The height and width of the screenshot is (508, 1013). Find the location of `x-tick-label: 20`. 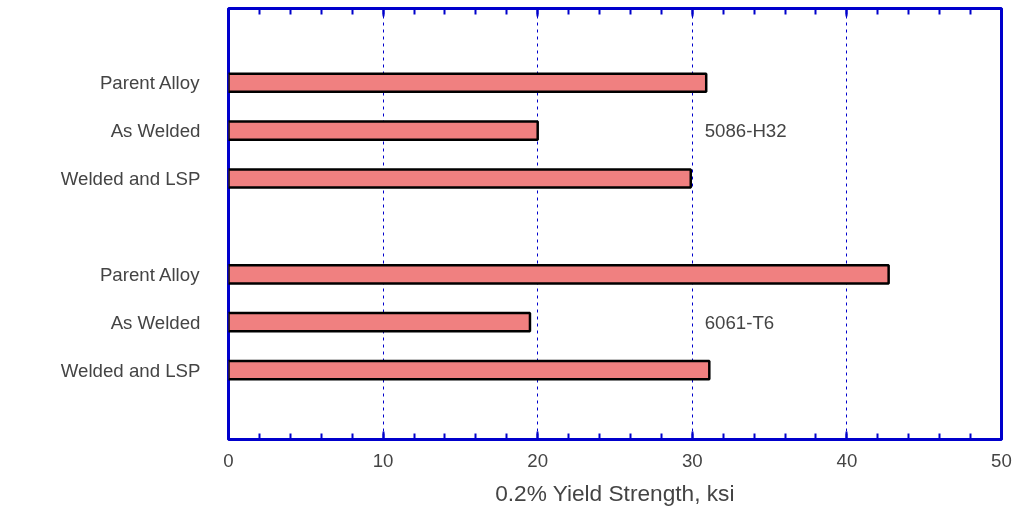

x-tick-label: 20 is located at coordinates (538, 460).